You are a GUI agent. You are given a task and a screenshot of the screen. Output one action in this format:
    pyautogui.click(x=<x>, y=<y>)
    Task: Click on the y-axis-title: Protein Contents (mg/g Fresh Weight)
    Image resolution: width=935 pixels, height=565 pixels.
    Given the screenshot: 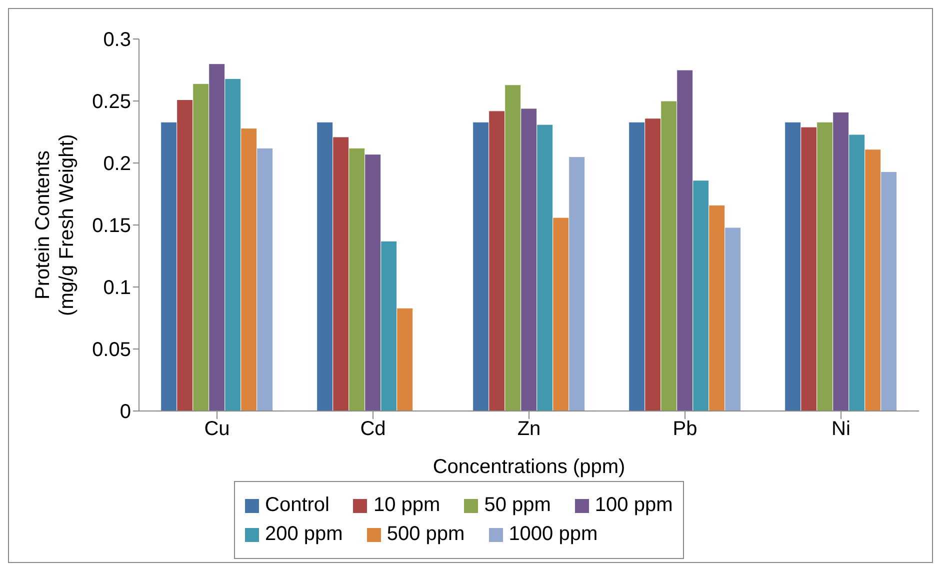 What is the action you would take?
    pyautogui.click(x=55, y=225)
    